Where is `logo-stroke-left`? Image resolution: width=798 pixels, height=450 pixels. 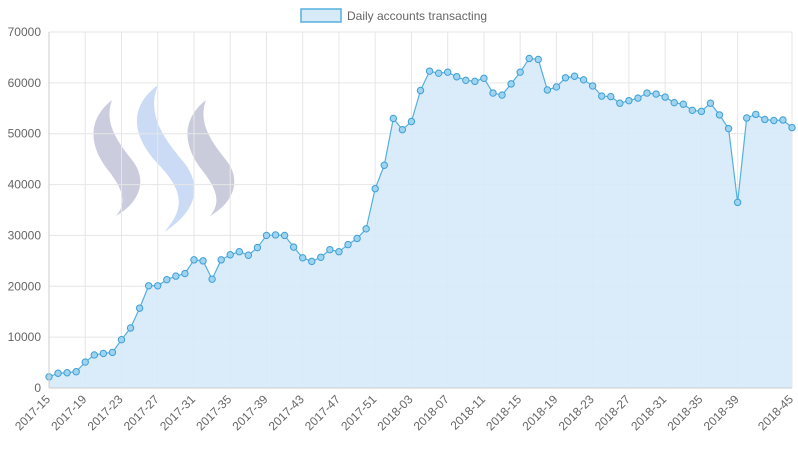
logo-stroke-left is located at coordinates (117, 158).